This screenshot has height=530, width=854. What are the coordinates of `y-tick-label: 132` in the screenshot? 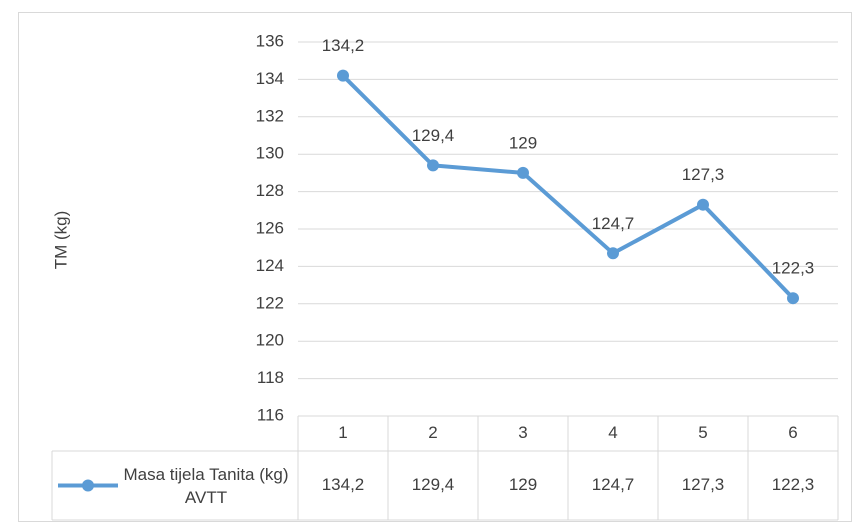 It's located at (270, 115).